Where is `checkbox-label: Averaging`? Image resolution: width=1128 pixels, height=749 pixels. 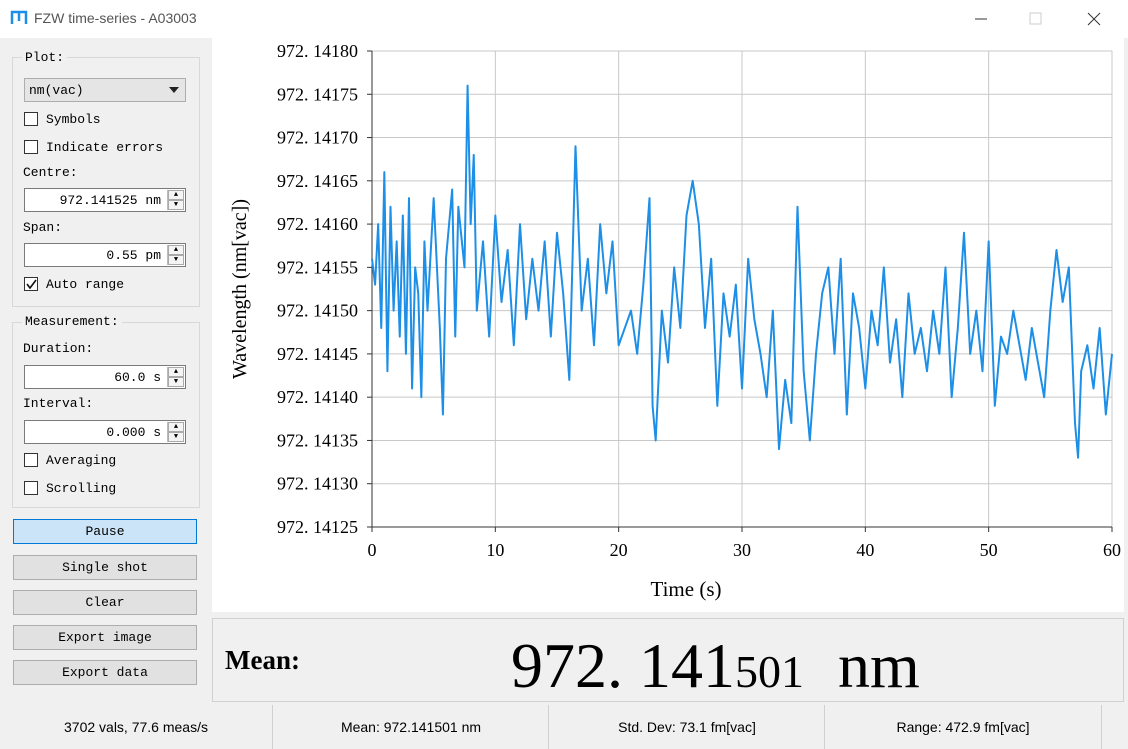
checkbox-label: Averaging is located at coordinates (81, 460).